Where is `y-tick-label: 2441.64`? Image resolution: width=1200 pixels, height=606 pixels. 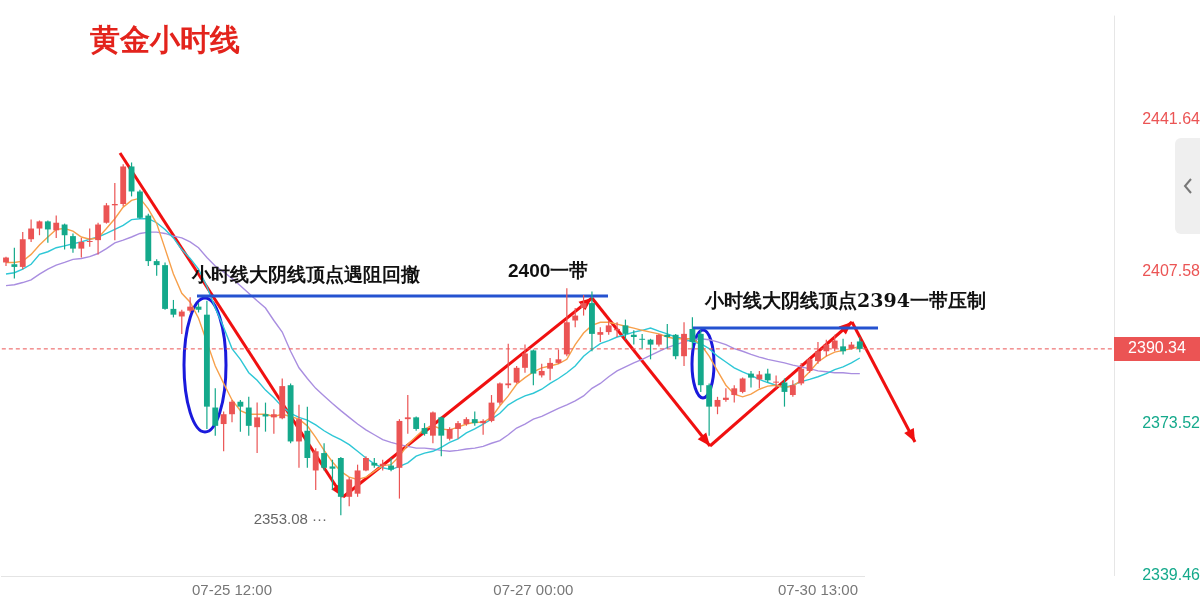 y-tick-label: 2441.64 is located at coordinates (1171, 119).